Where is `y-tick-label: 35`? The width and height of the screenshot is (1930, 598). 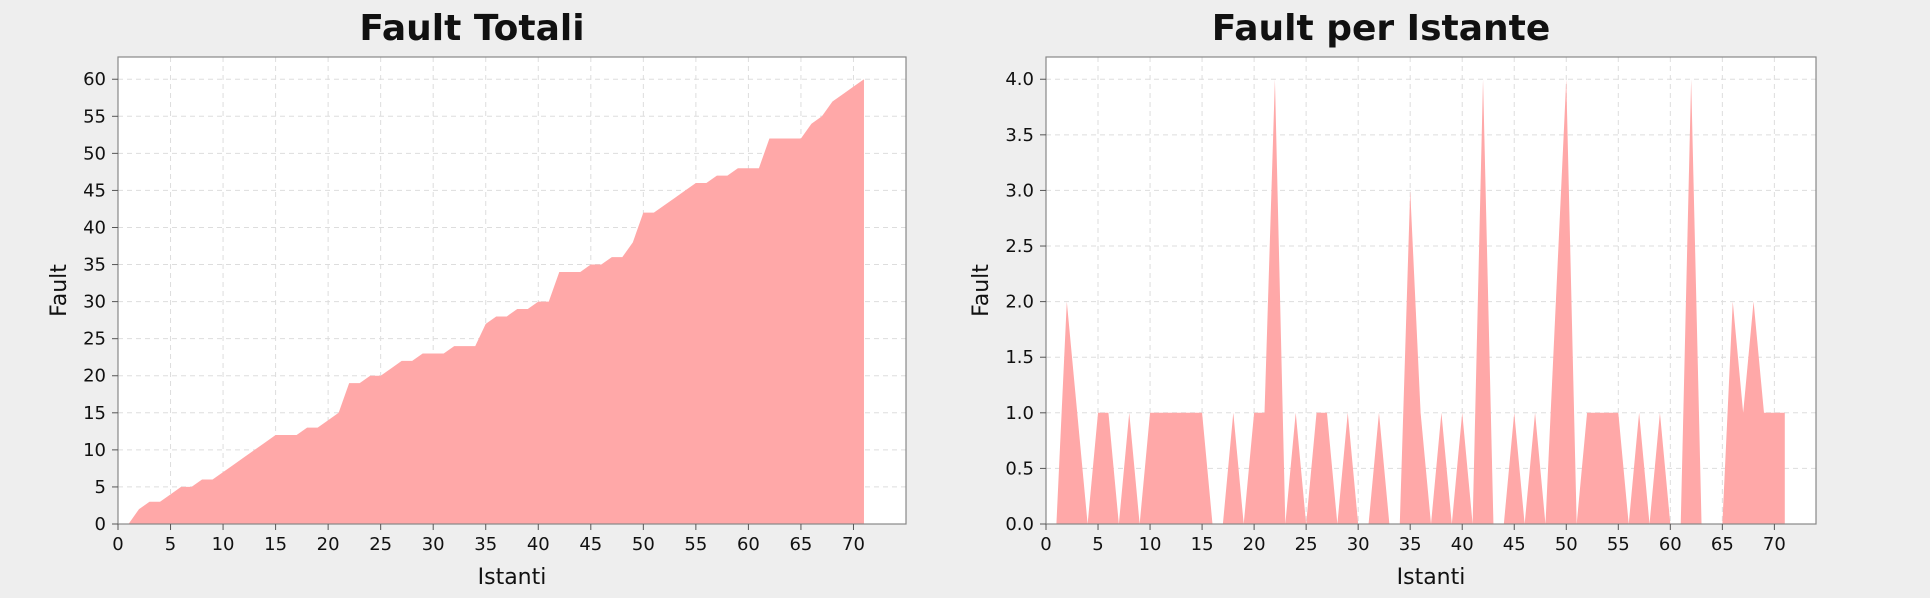 y-tick-label: 35 is located at coordinates (94, 265).